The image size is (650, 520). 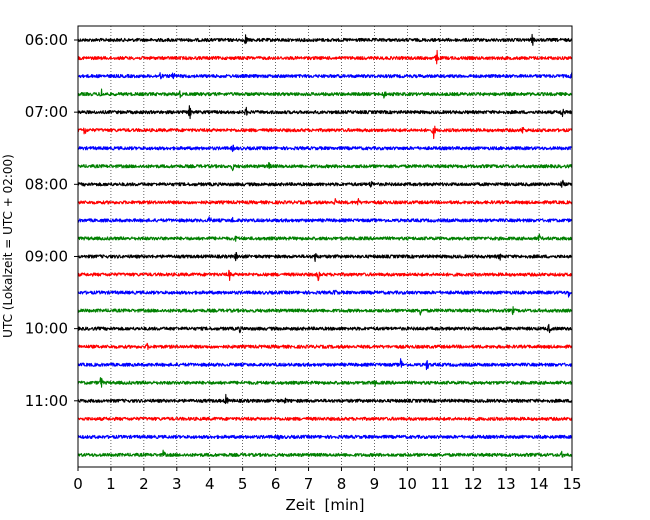 What do you see at coordinates (539, 484) in the screenshot?
I see `x-tick-label: 14` at bounding box center [539, 484].